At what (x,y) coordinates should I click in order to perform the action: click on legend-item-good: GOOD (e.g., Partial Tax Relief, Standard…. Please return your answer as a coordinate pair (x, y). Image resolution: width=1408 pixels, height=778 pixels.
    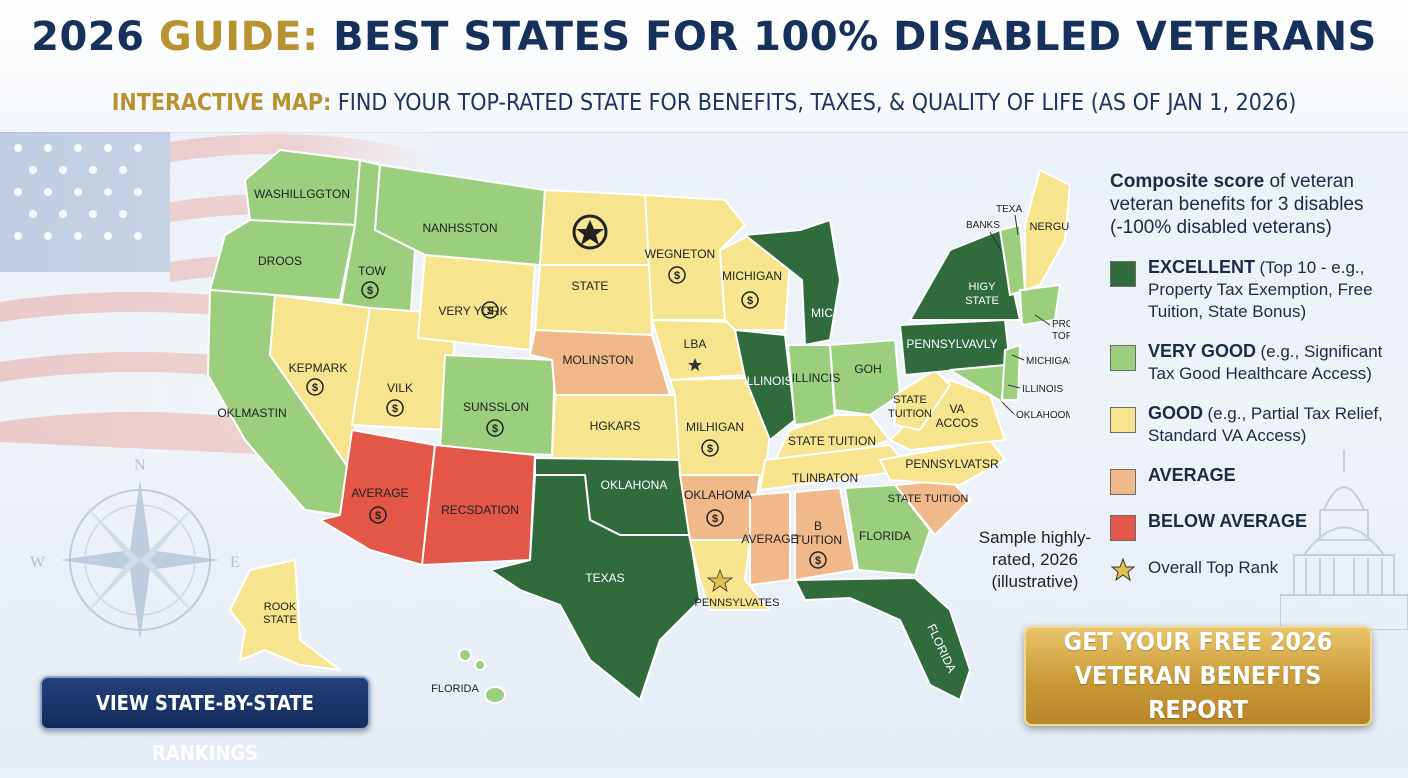
    Looking at the image, I should click on (1255, 425).